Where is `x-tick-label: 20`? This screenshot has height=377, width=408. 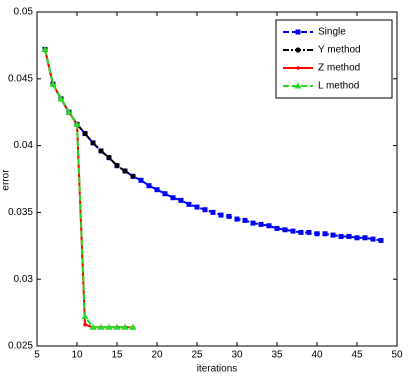
x-tick-label: 20 is located at coordinates (157, 355).